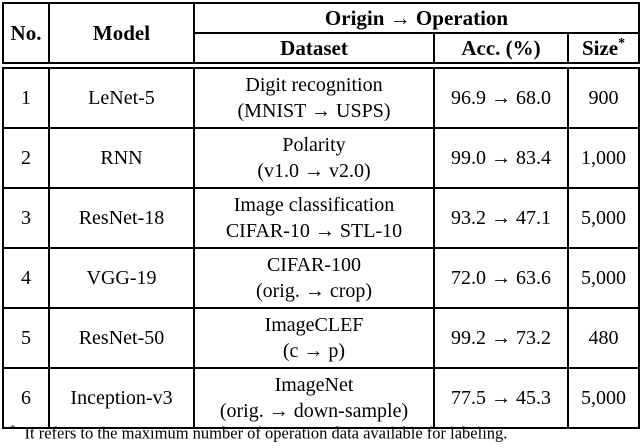 The image size is (640, 448). Describe the element at coordinates (26, 35) in the screenshot. I see `header-no: No.` at that location.